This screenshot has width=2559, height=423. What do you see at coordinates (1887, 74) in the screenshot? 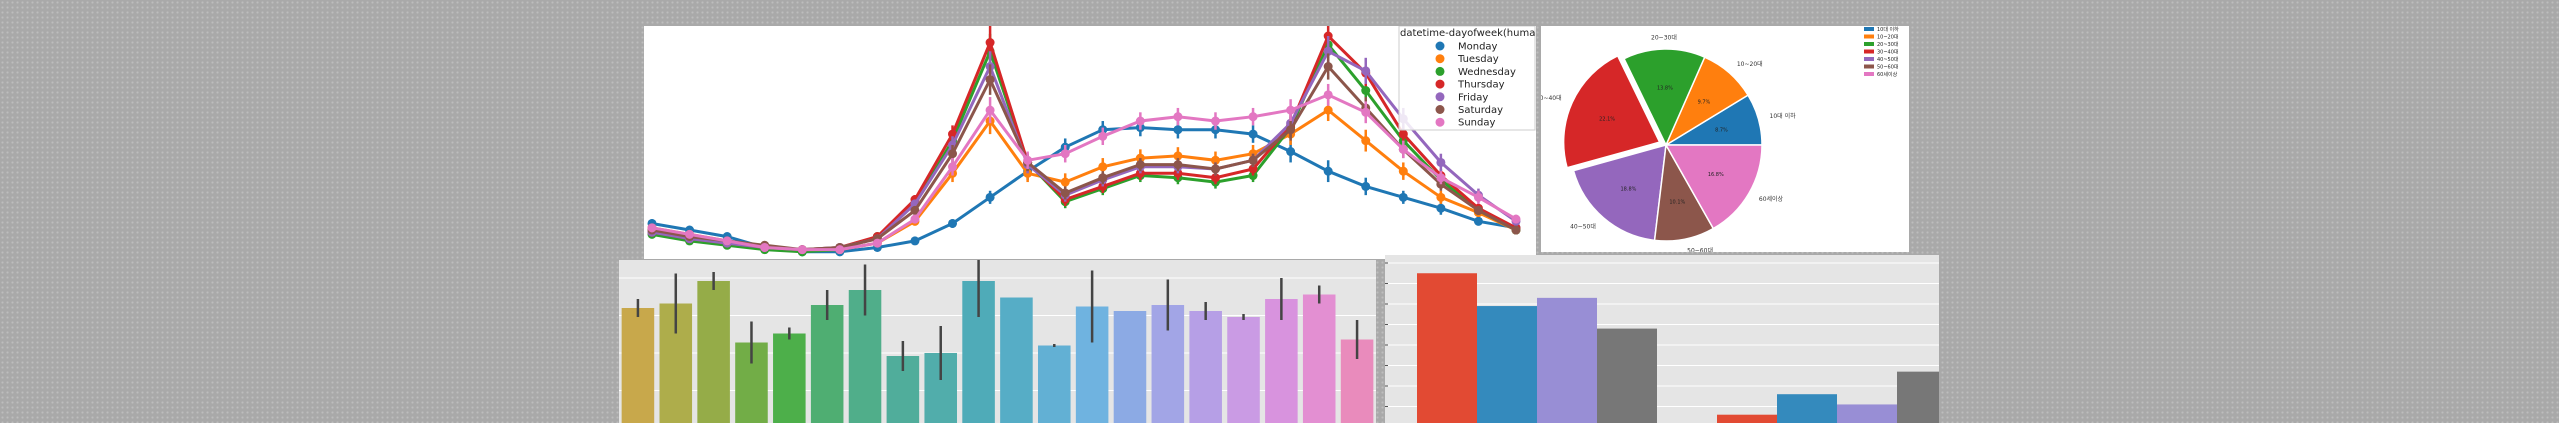
I see `legend-label: 60세이상` at bounding box center [1887, 74].